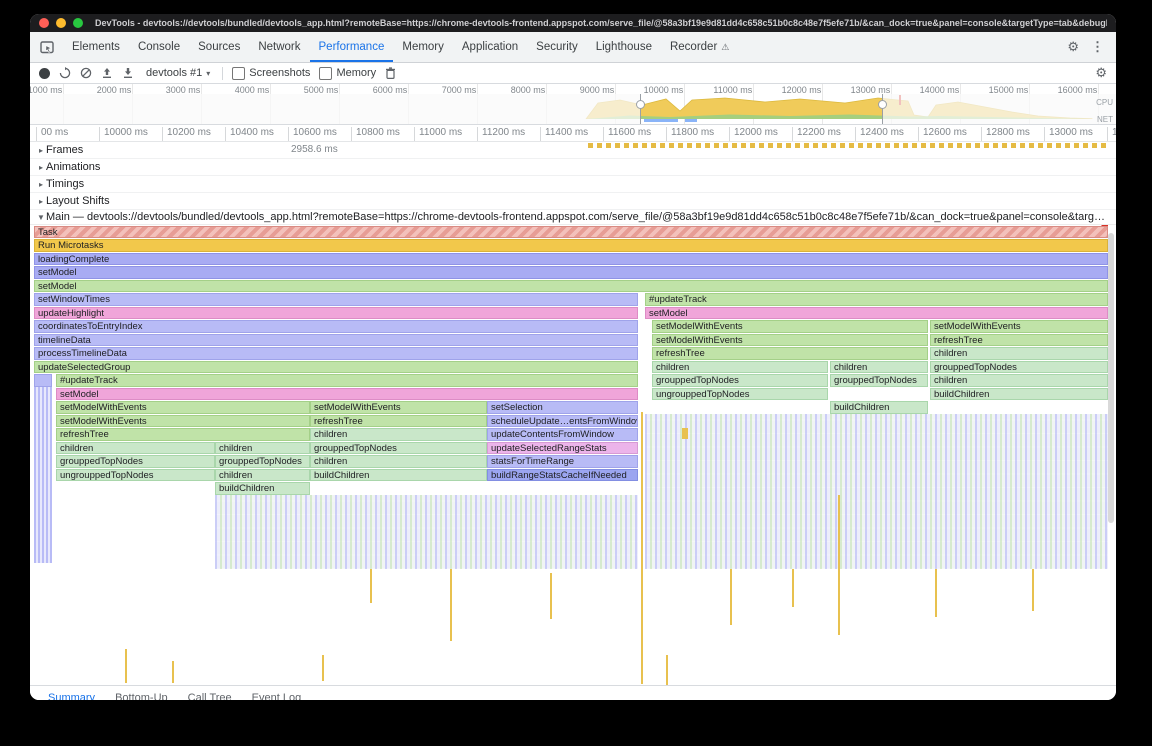 The image size is (1152, 746). I want to click on settings-gear-icon: ⚙, so click(1073, 46).